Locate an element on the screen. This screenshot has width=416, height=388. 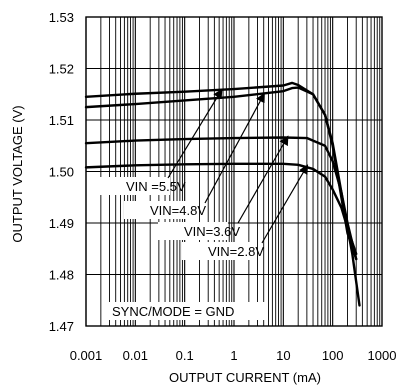
x-tick-labels: 0.001 0.01 0.1 1 10 100 1000 is located at coordinates (233, 355).